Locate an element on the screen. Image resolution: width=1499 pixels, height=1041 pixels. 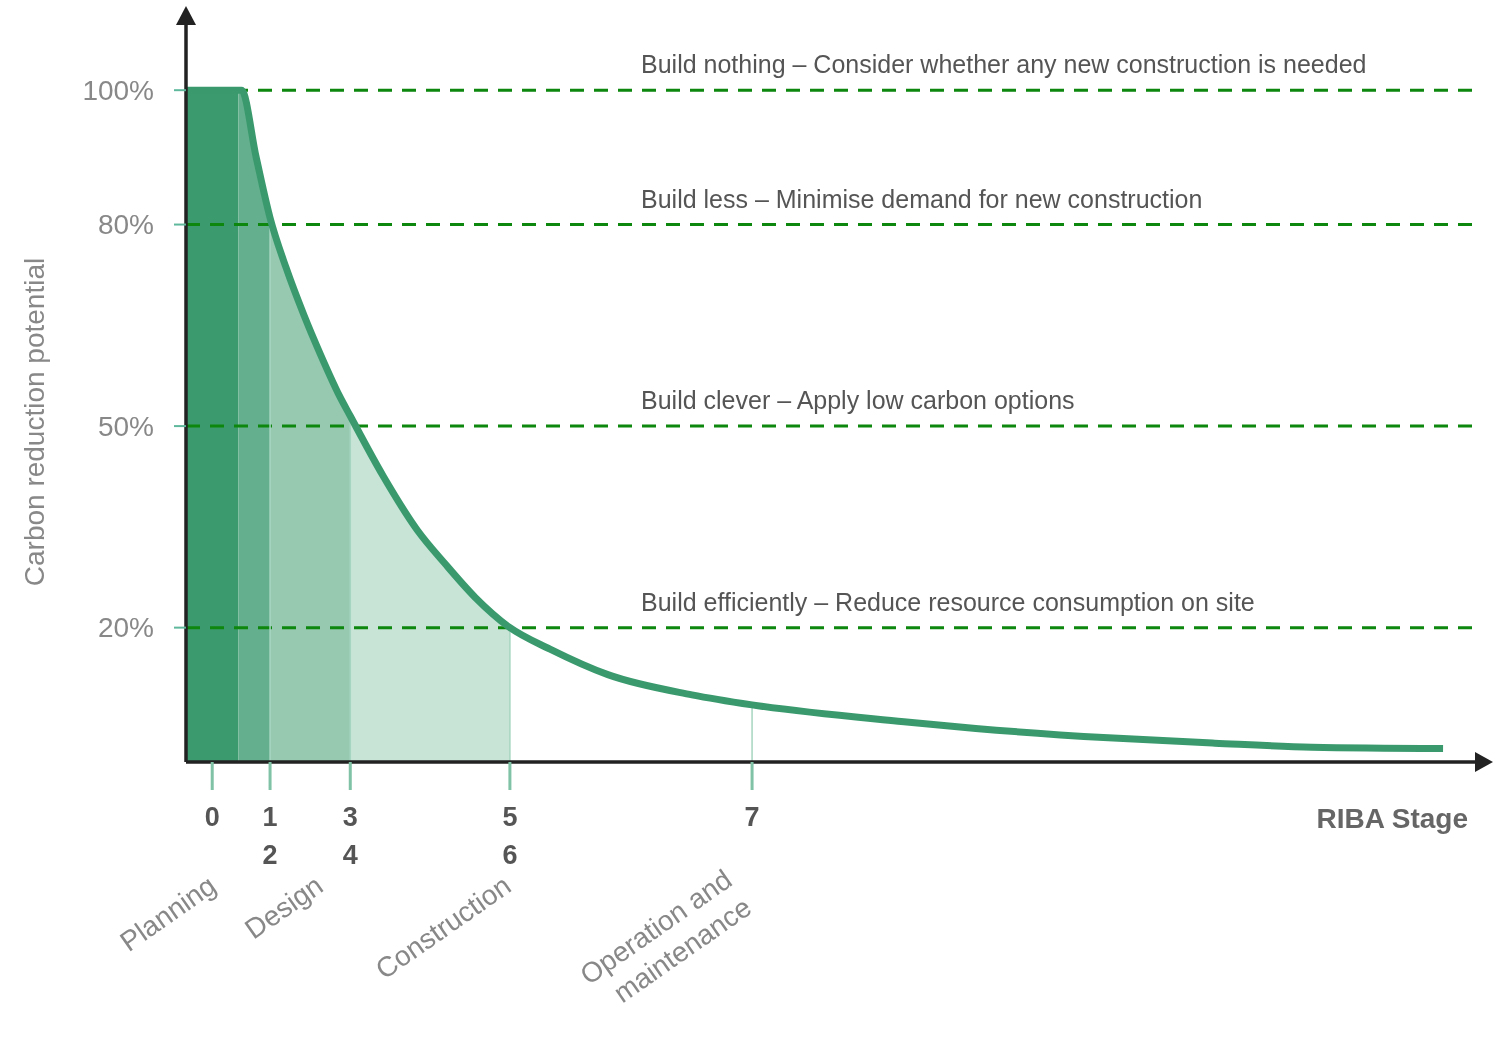
x-tick-label: 3 4 is located at coordinates (350, 836).